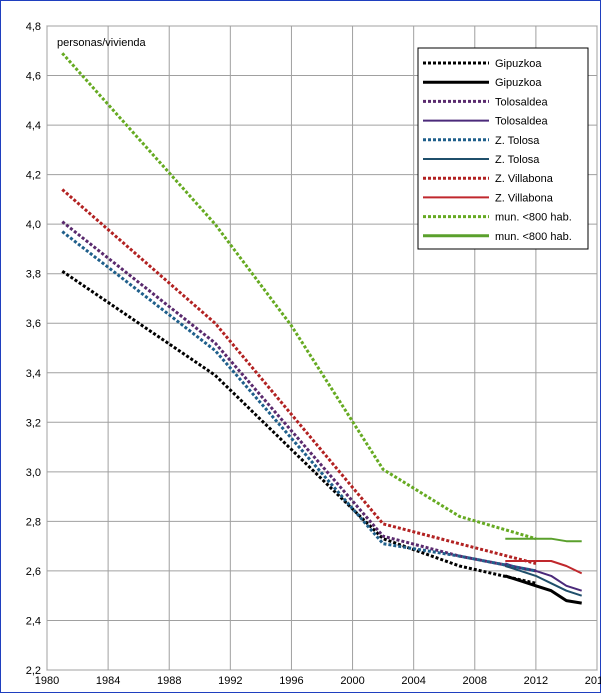 The width and height of the screenshot is (601, 694). I want to click on x-tick-label: 2000, so click(352, 681).